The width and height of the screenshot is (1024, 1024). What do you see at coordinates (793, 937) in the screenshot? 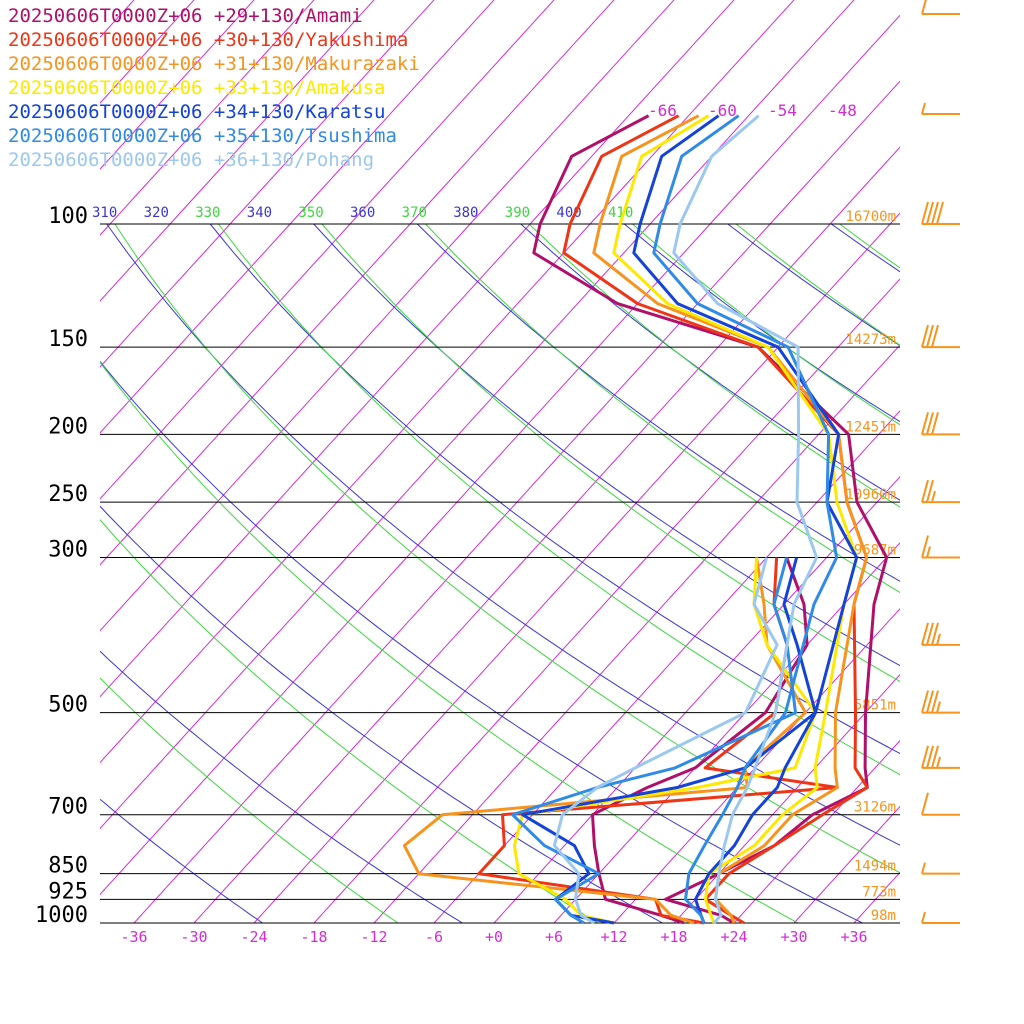
I see `x-tick-label: +30` at bounding box center [793, 937].